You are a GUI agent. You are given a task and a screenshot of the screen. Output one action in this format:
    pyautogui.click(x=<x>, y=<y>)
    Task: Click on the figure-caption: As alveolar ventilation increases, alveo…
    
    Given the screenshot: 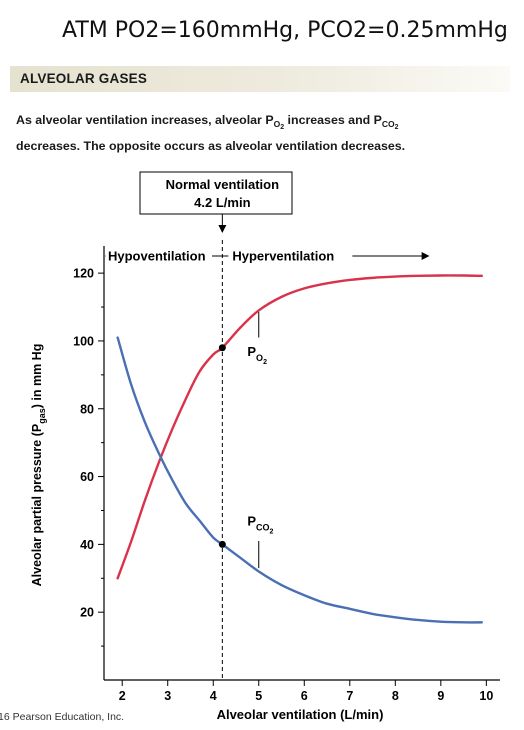 What is the action you would take?
    pyautogui.click(x=268, y=133)
    